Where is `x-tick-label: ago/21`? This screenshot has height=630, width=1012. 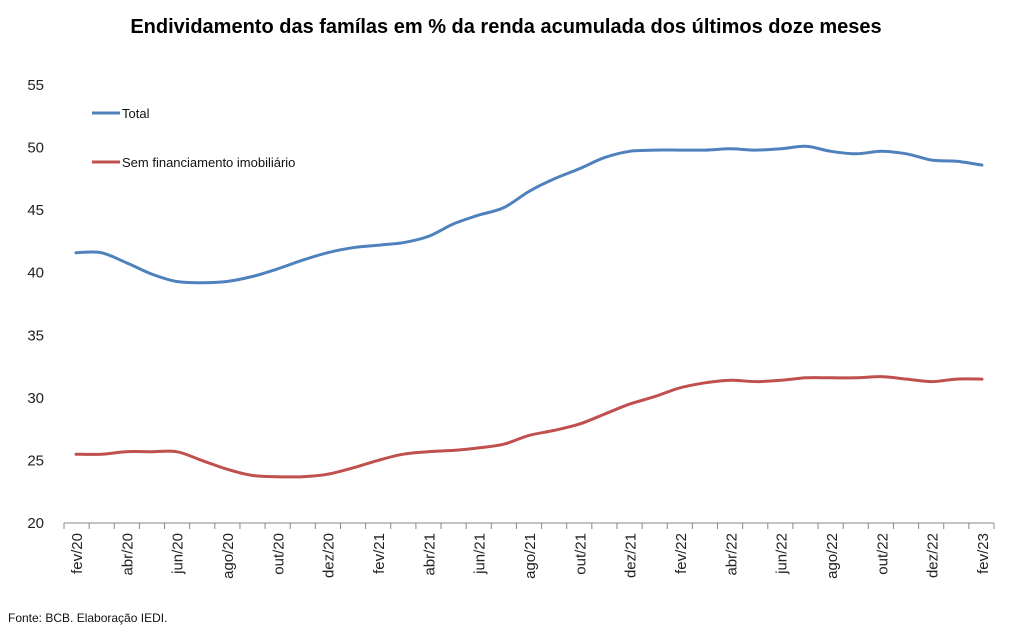
x-tick-label: ago/21 is located at coordinates (530, 556).